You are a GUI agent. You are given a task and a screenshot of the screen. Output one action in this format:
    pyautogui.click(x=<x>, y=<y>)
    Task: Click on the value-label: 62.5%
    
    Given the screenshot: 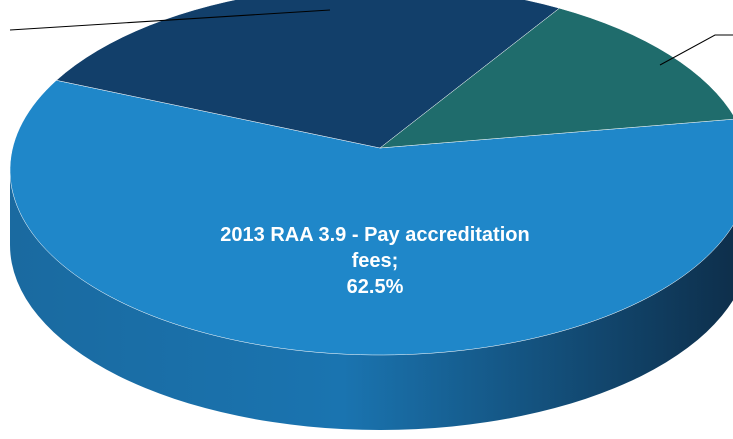 What is the action you would take?
    pyautogui.click(x=375, y=287)
    